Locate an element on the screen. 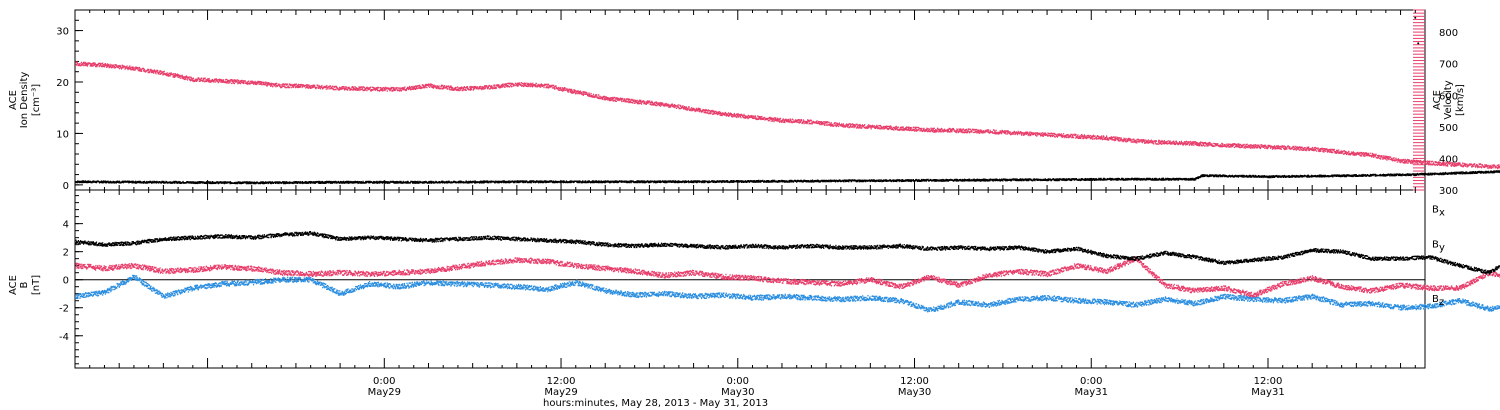  top-left-tick-label: 30 is located at coordinates (62, 32).